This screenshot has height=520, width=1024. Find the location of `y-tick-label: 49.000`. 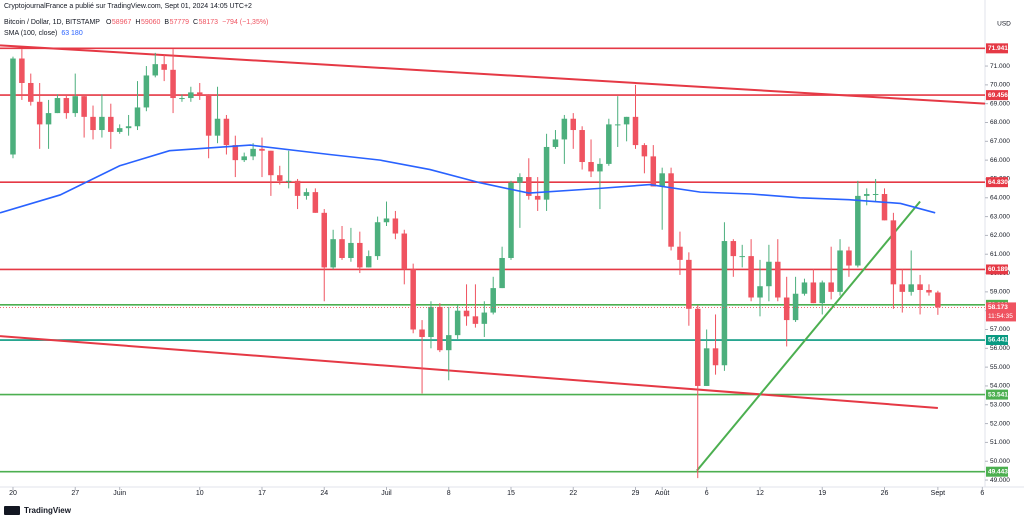

y-tick-label: 49.000 is located at coordinates (1000, 480).